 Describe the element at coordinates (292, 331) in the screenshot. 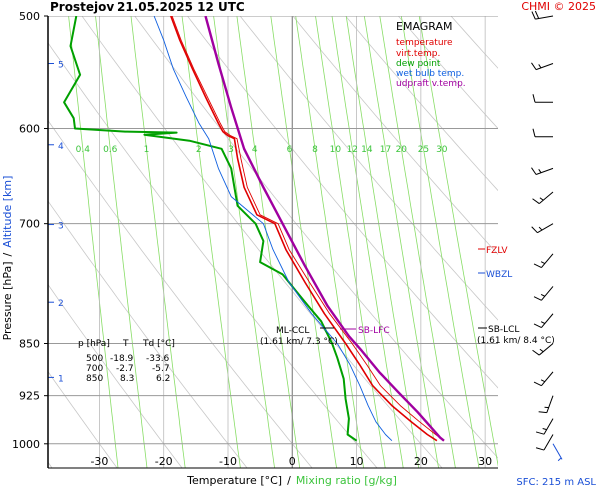

I see `ml-ccl-label: ML-CCL` at that location.